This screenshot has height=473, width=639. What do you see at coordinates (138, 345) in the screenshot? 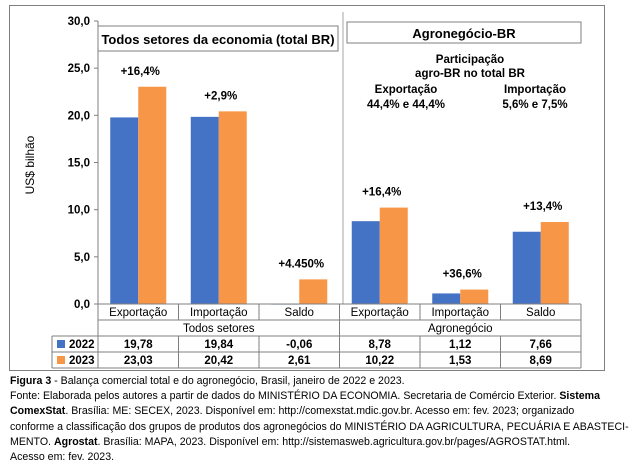
I see `data-label: 19,78` at bounding box center [138, 345].